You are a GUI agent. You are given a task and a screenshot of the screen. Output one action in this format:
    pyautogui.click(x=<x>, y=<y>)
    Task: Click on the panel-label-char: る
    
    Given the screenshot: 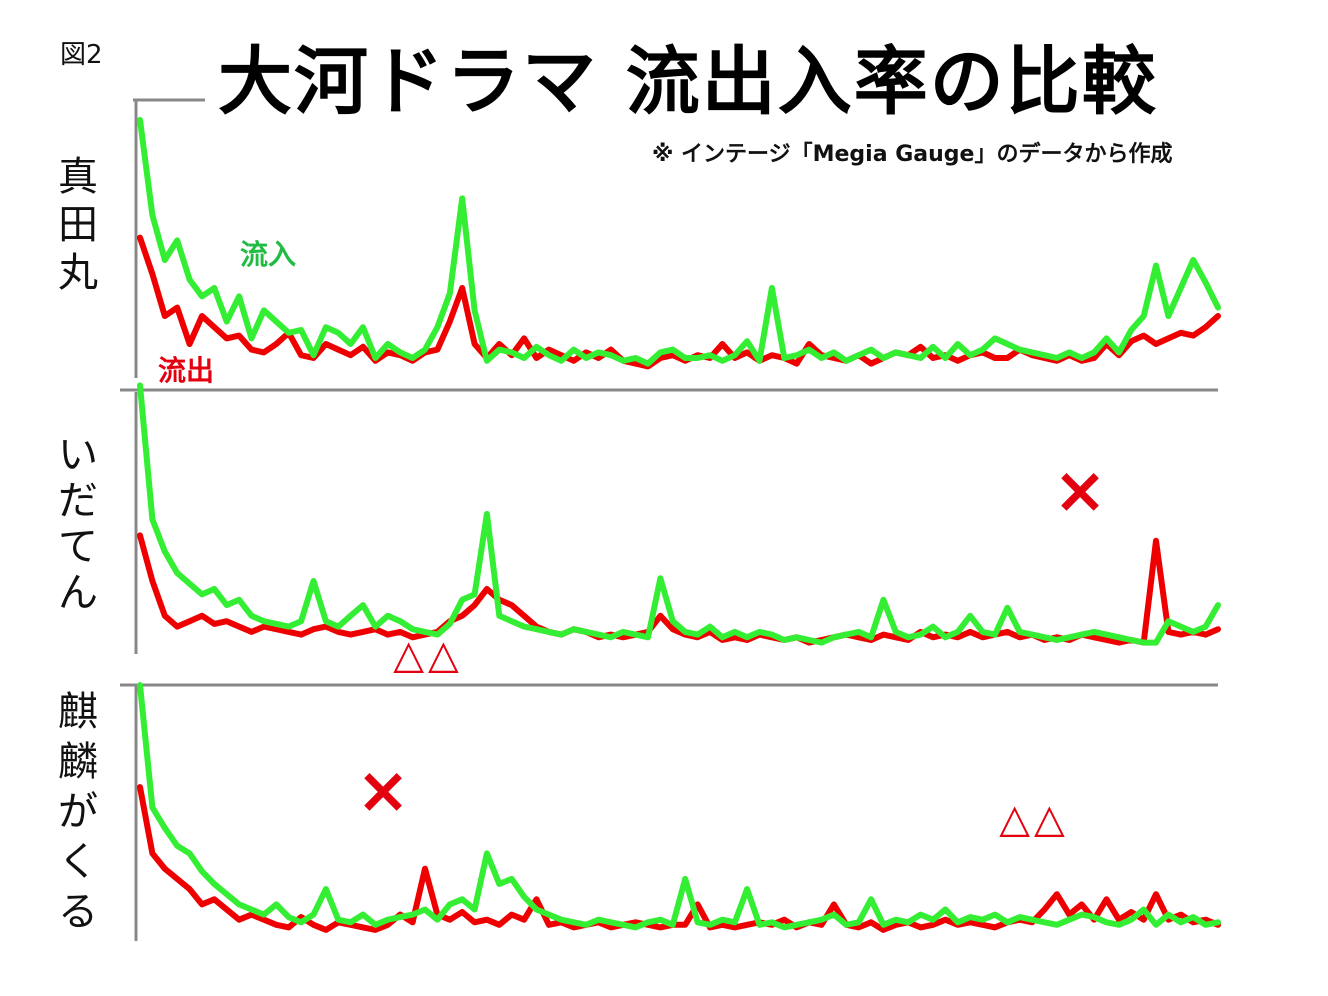 What is the action you would take?
    pyautogui.click(x=78, y=912)
    